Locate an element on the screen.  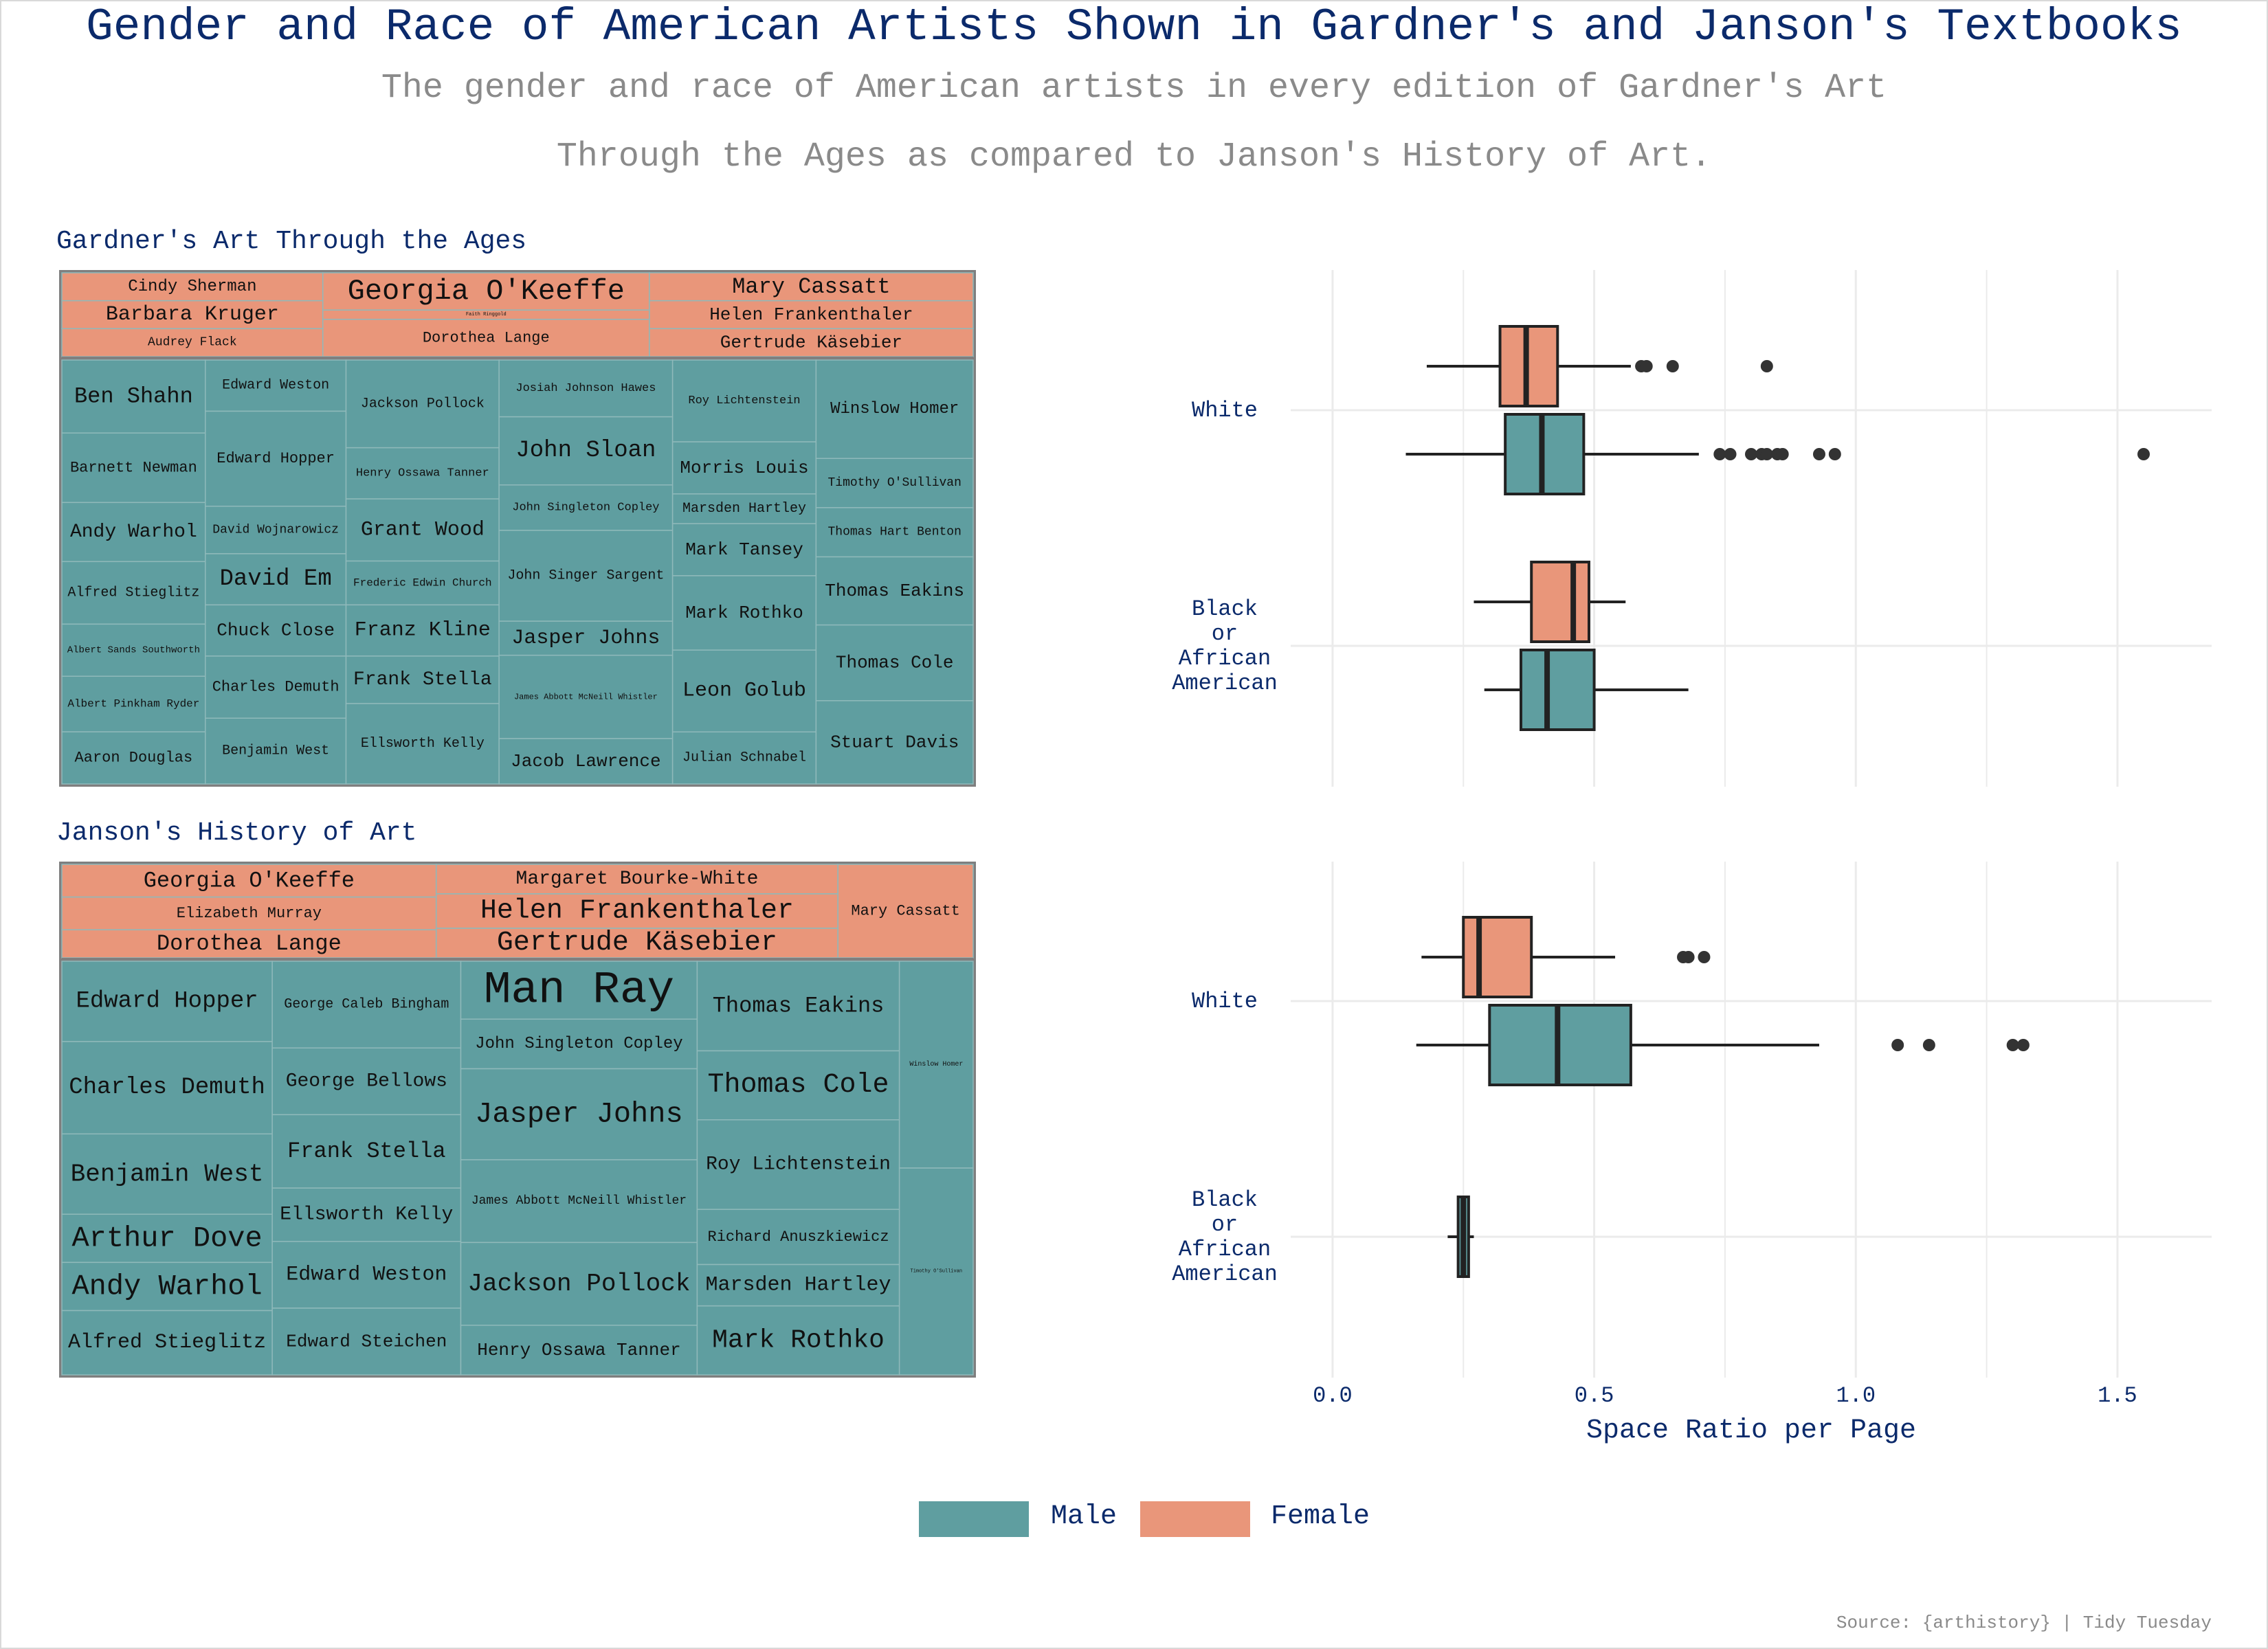
treemap-label-stuart-davis: Stuart Davis is located at coordinates (895, 742).